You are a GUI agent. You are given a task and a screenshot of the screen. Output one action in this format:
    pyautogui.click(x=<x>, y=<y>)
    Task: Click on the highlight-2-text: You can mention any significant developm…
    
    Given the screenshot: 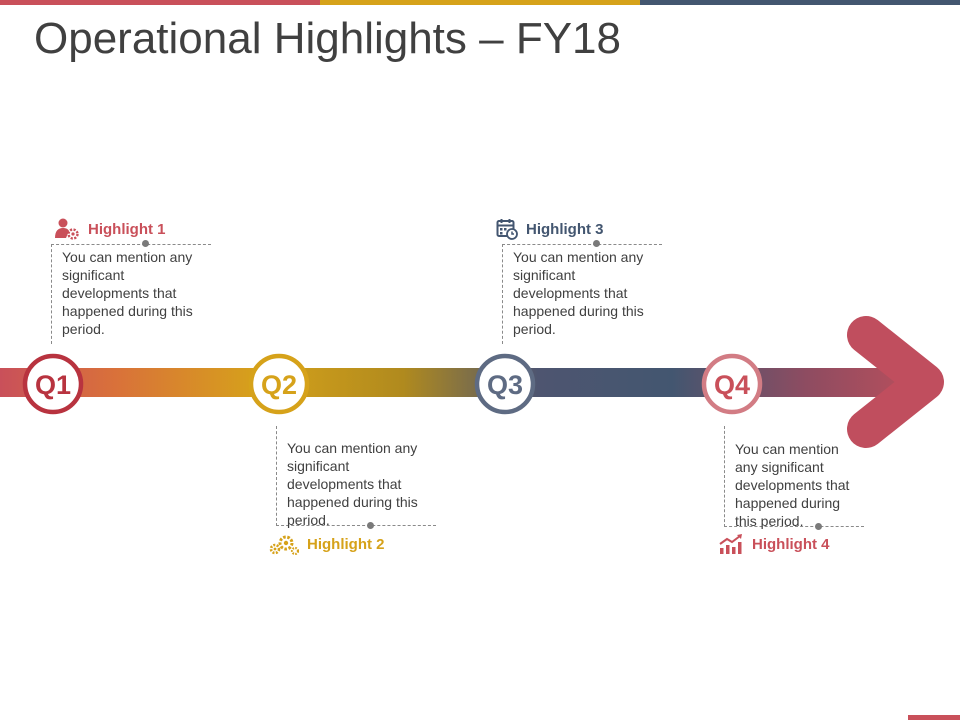 What is the action you would take?
    pyautogui.click(x=356, y=477)
    